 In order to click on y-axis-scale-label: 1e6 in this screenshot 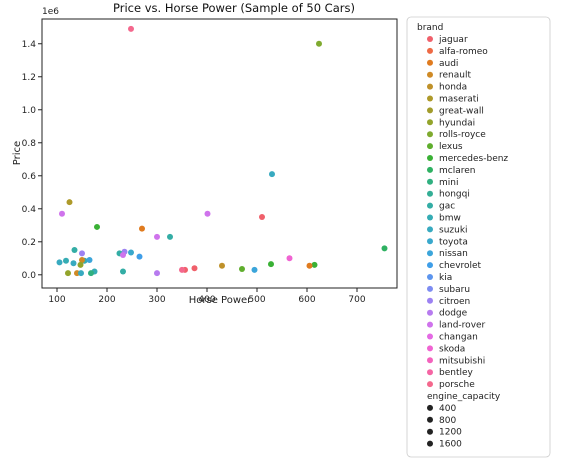, I will do `click(50, 12)`.